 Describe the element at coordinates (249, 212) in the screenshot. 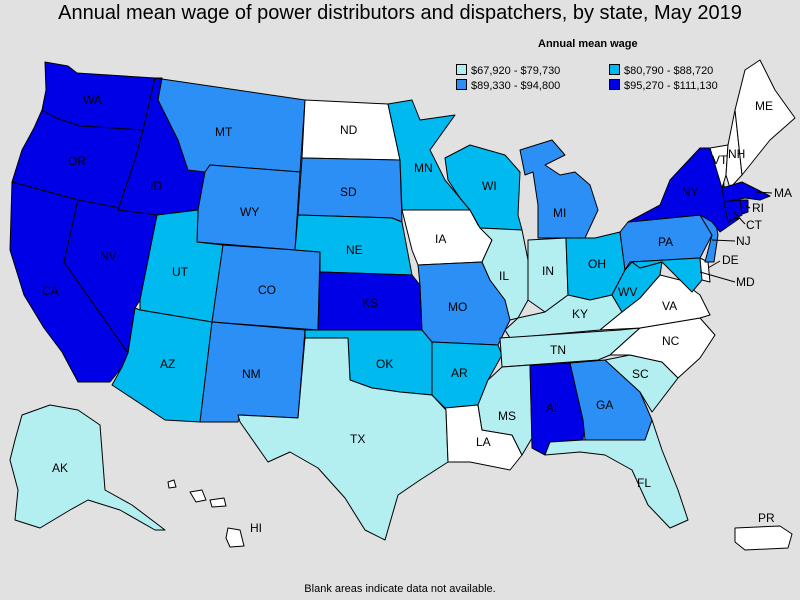

I see `label-WY: WY` at that location.